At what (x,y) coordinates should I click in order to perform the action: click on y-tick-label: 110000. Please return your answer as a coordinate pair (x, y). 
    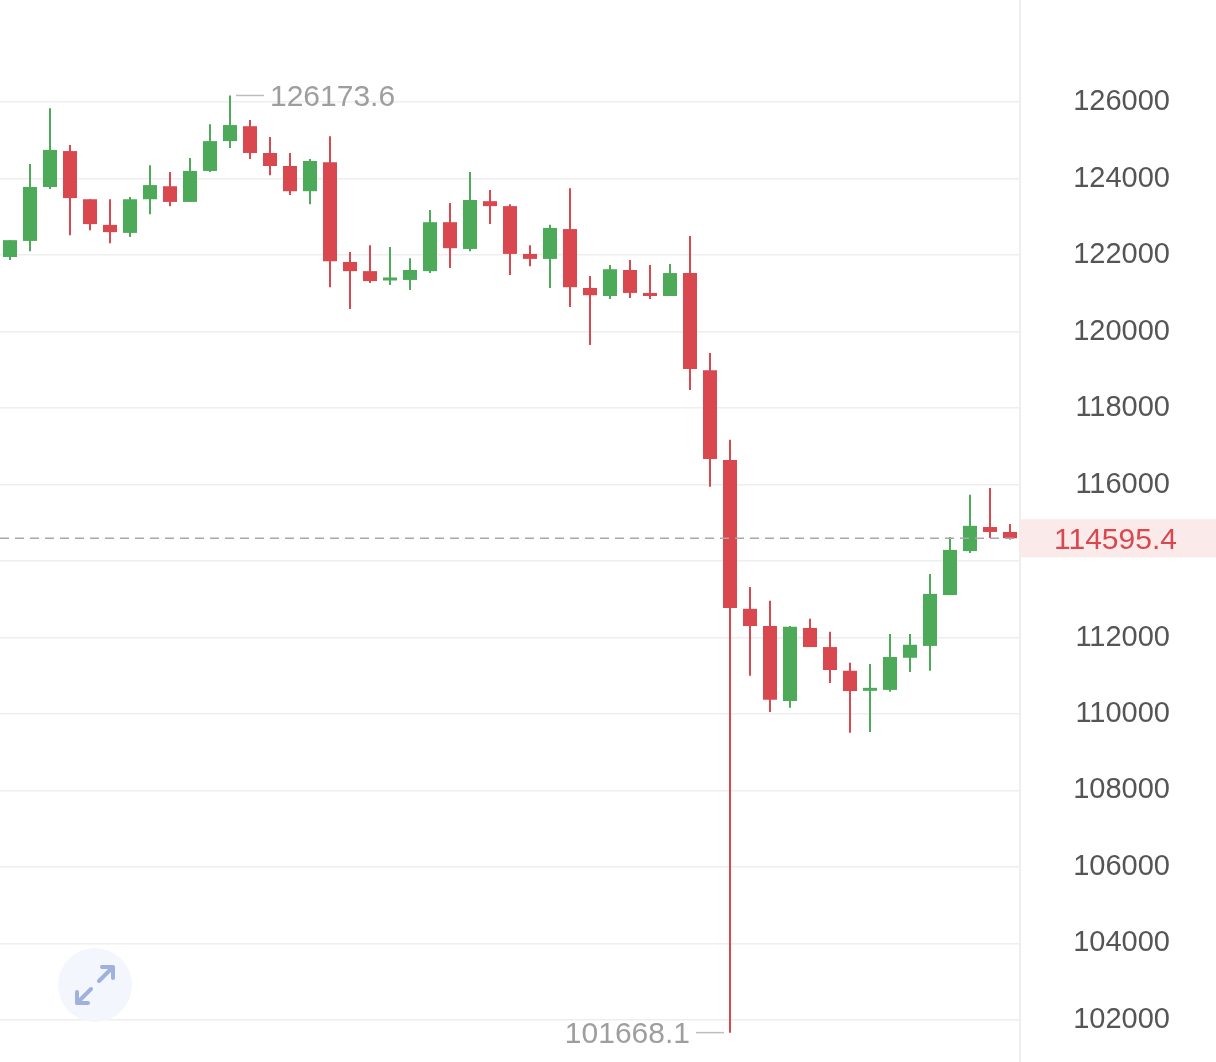
    Looking at the image, I should click on (1122, 711).